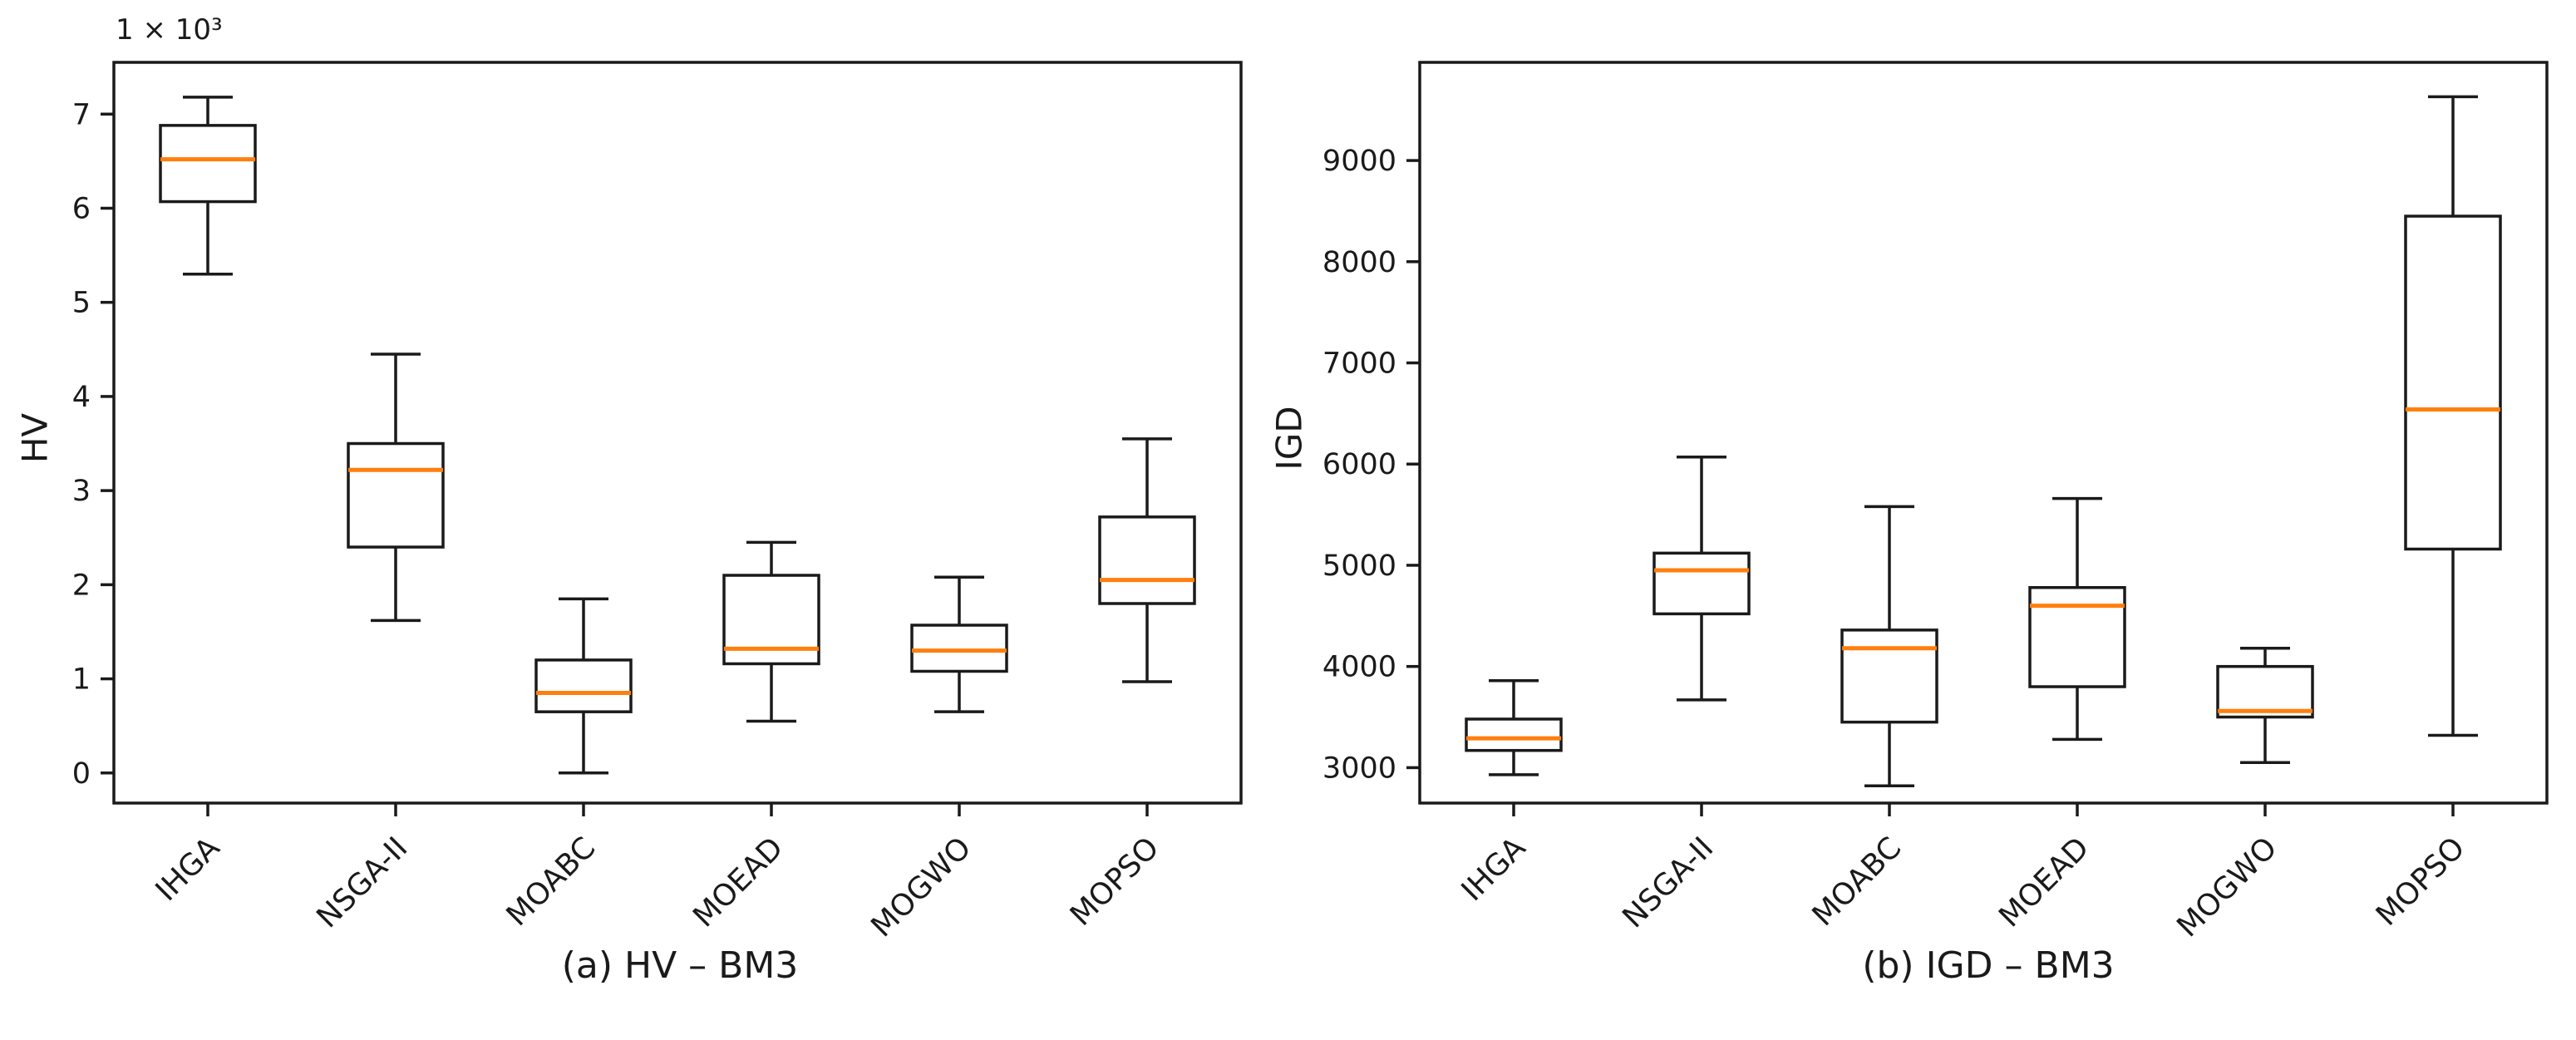 Image resolution: width=2576 pixels, height=1040 pixels. Describe the element at coordinates (2453, 382) in the screenshot. I see `box-mopso-b-iqr` at that location.